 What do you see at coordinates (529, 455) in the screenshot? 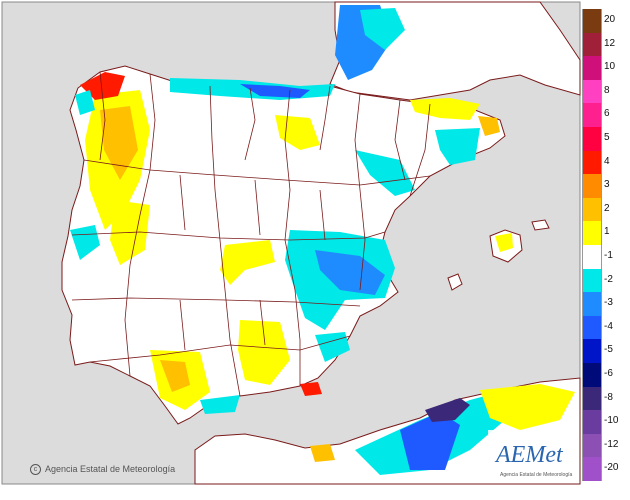
I see `aemet-logo-text: AEMet` at bounding box center [529, 455].